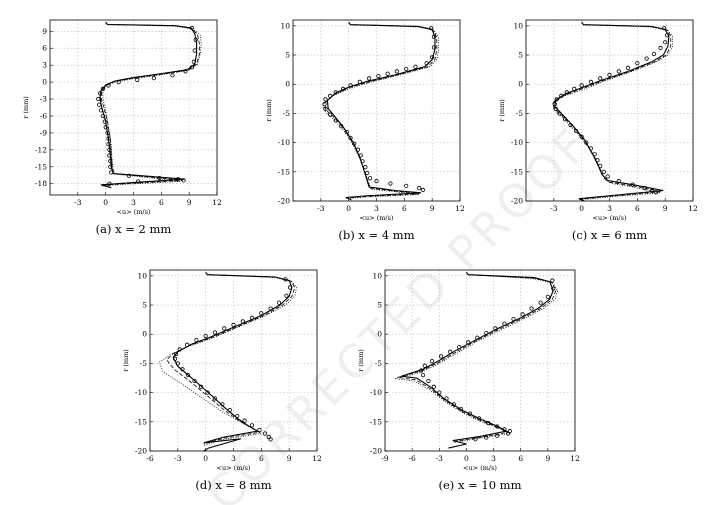  I want to click on series-line-dotted, so click(151, 104).